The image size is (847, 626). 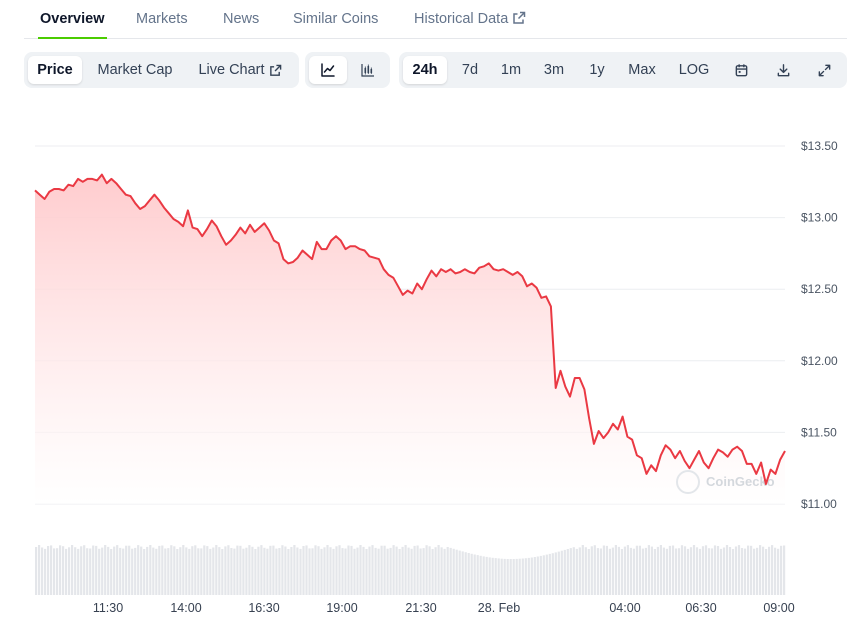 What do you see at coordinates (341, 608) in the screenshot?
I see `x-tick-label: 19:00` at bounding box center [341, 608].